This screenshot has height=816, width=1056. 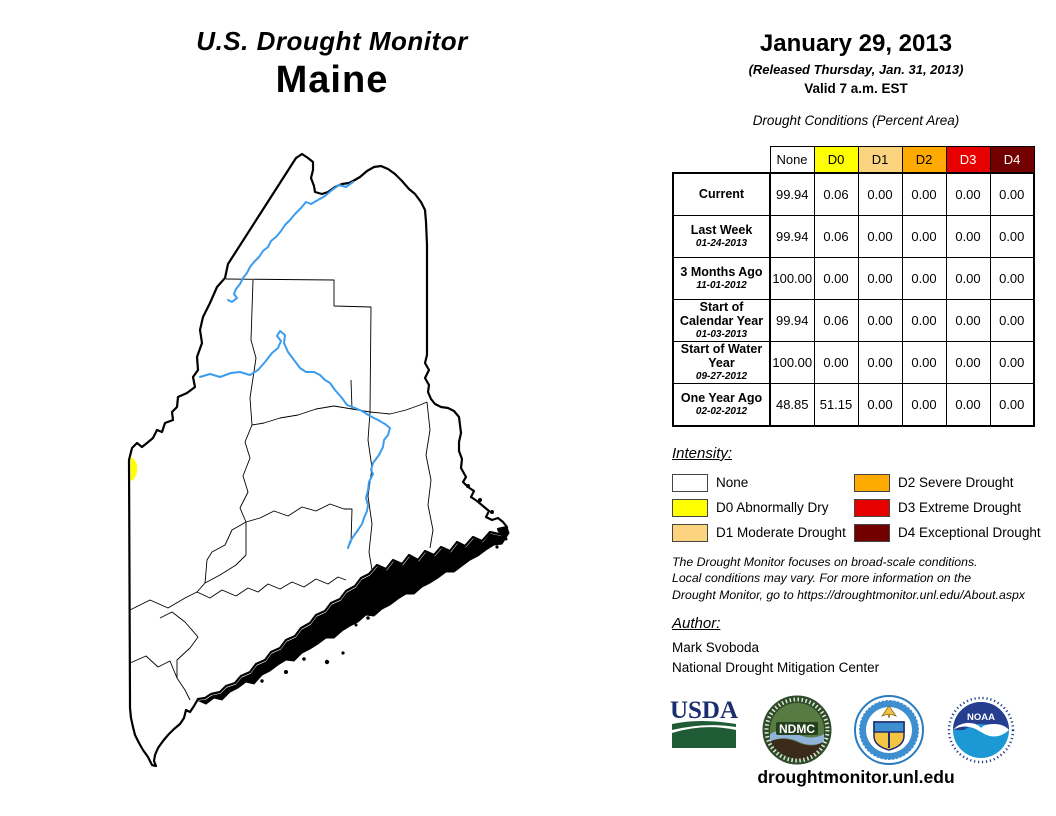 What do you see at coordinates (721, 194) in the screenshot?
I see `row-label-current: Current` at bounding box center [721, 194].